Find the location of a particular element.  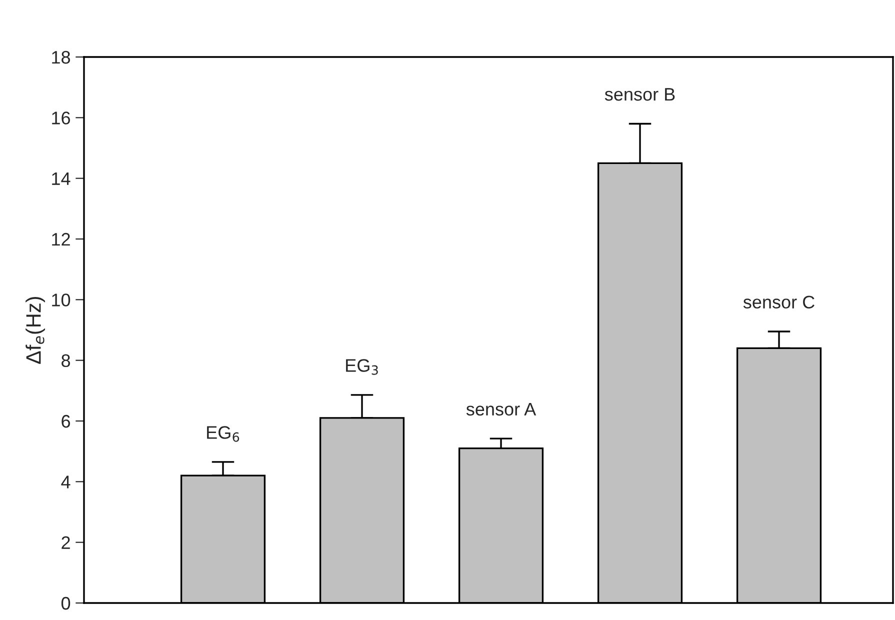

y-tick-label: 4 is located at coordinates (65, 482).